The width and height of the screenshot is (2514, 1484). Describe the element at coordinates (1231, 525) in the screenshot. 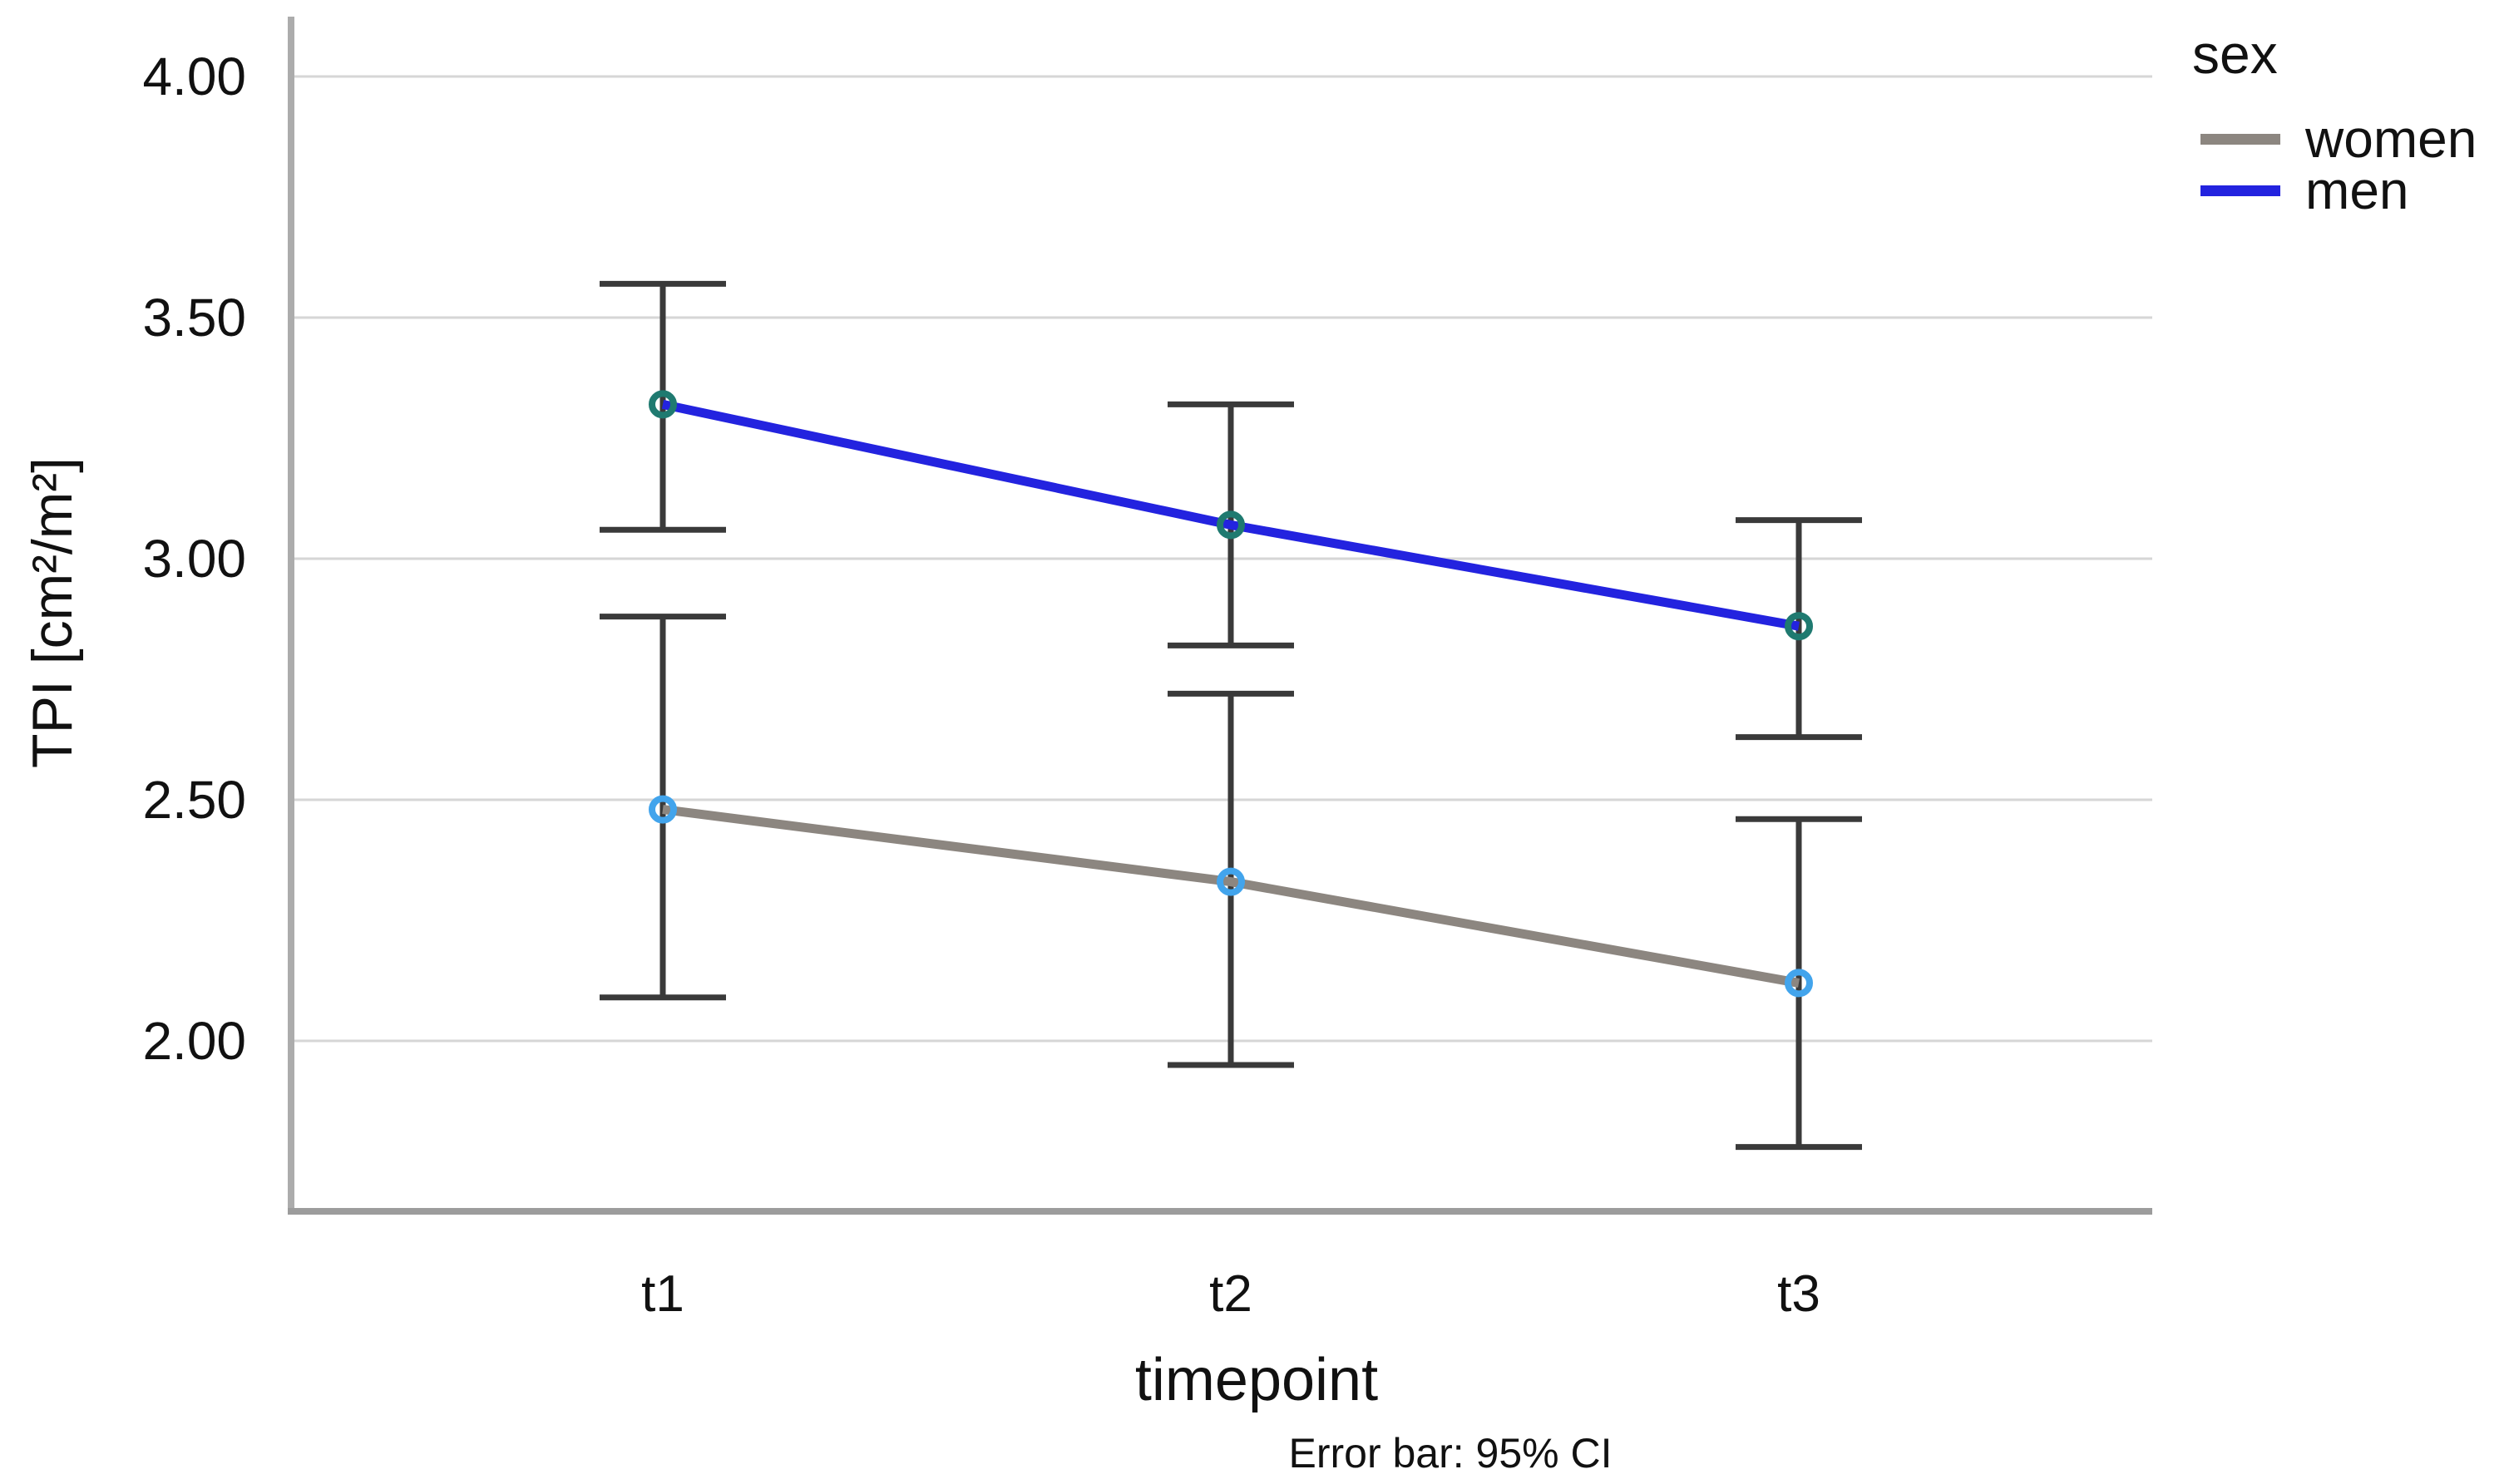

I see `marker-men-t2` at that location.